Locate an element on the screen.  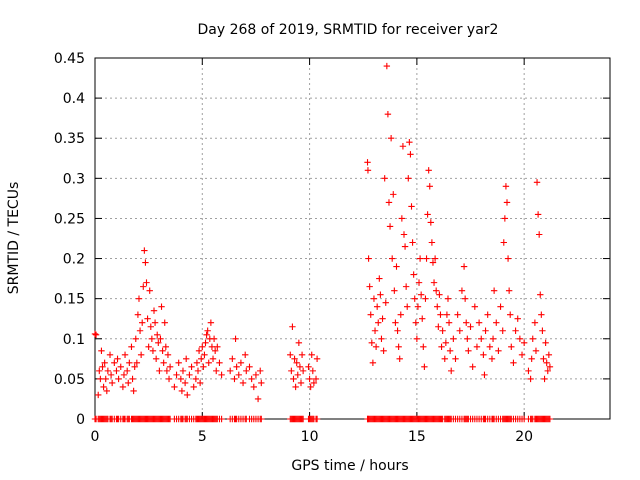
y-tick-label: 0.45 is located at coordinates (69, 59).